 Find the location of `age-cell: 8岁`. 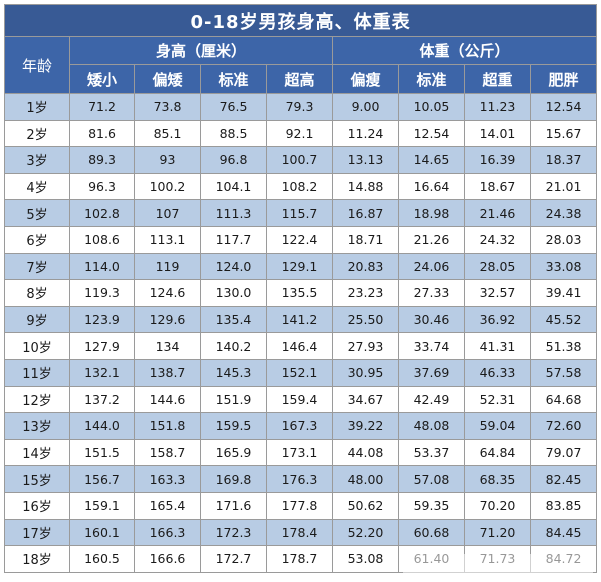

age-cell: 8岁 is located at coordinates (37, 293).